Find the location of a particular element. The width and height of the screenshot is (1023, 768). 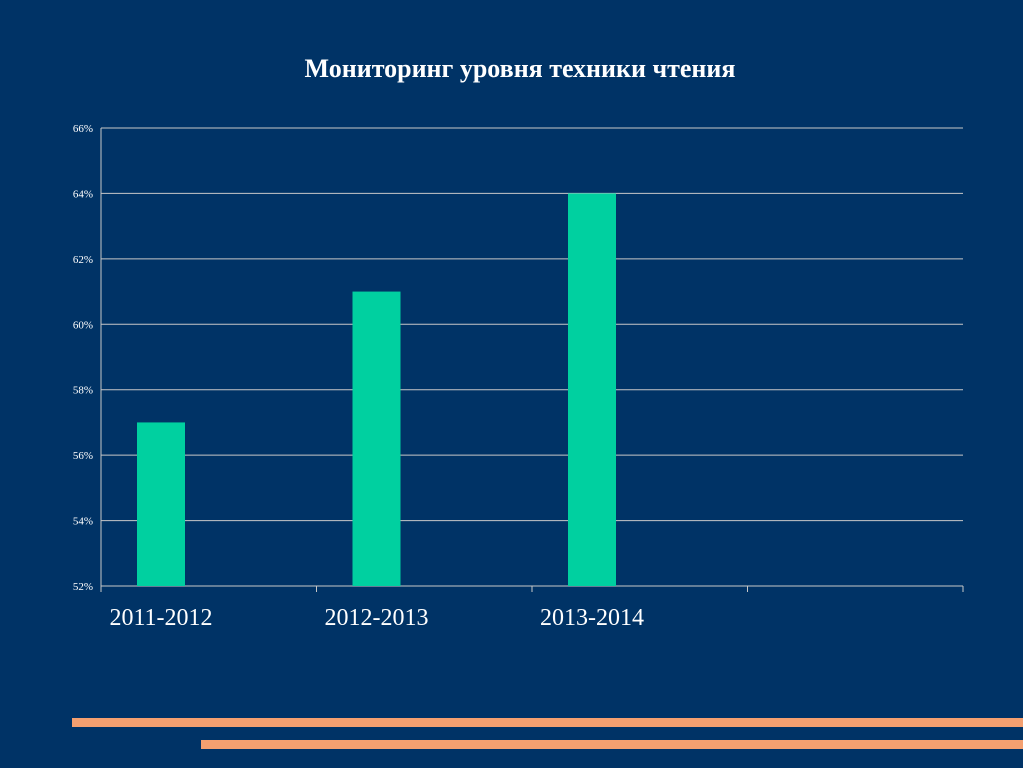

y-tick-label: 54% is located at coordinates (83, 522).